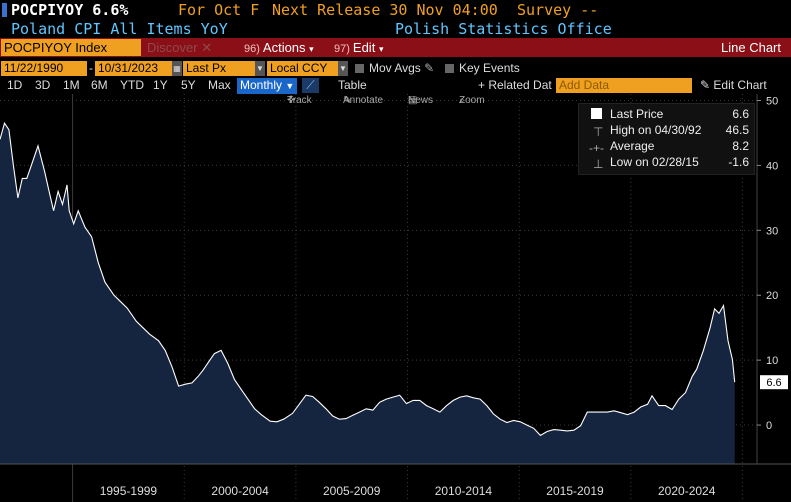 Image resolution: width=791 pixels, height=502 pixels. What do you see at coordinates (15, 85) in the screenshot?
I see `period-1d: 1D` at bounding box center [15, 85].